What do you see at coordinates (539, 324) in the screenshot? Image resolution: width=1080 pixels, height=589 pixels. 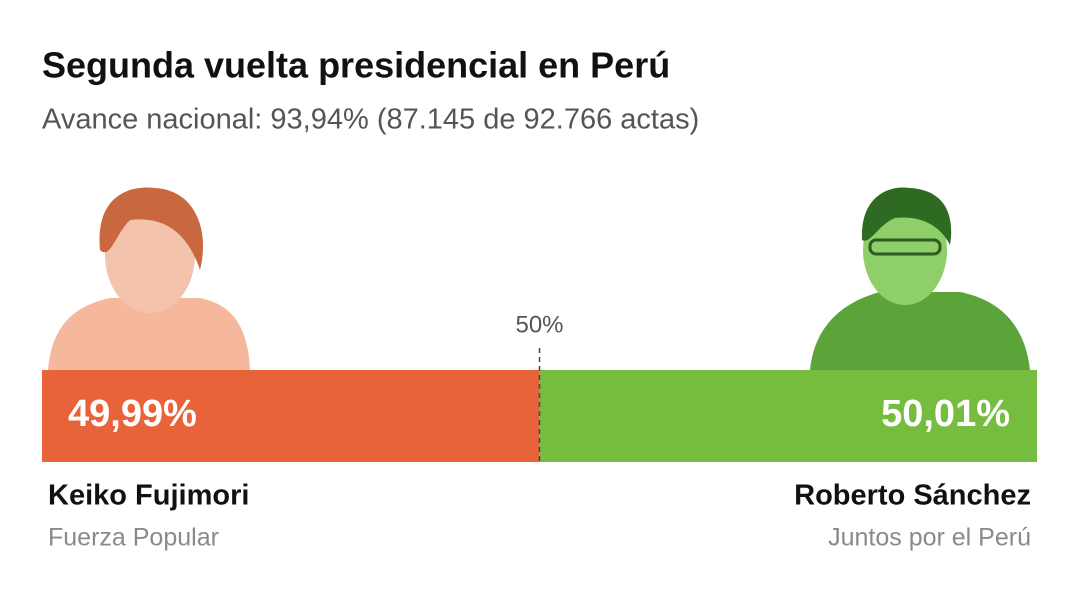 I see `reference-label: 50%` at bounding box center [539, 324].